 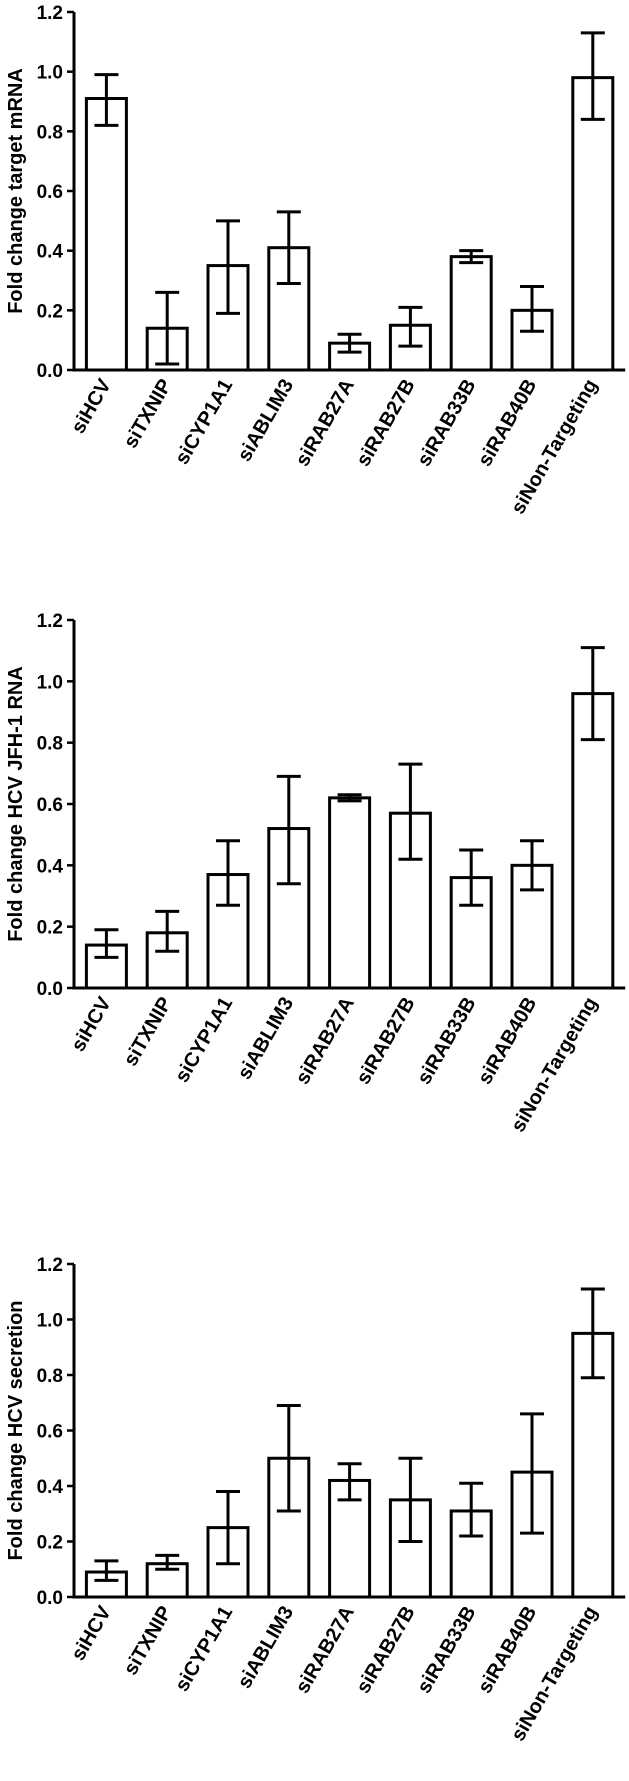 What do you see at coordinates (16, 804) in the screenshot?
I see `y-axis-title: Fold change HCV JFH-1 RNA` at bounding box center [16, 804].